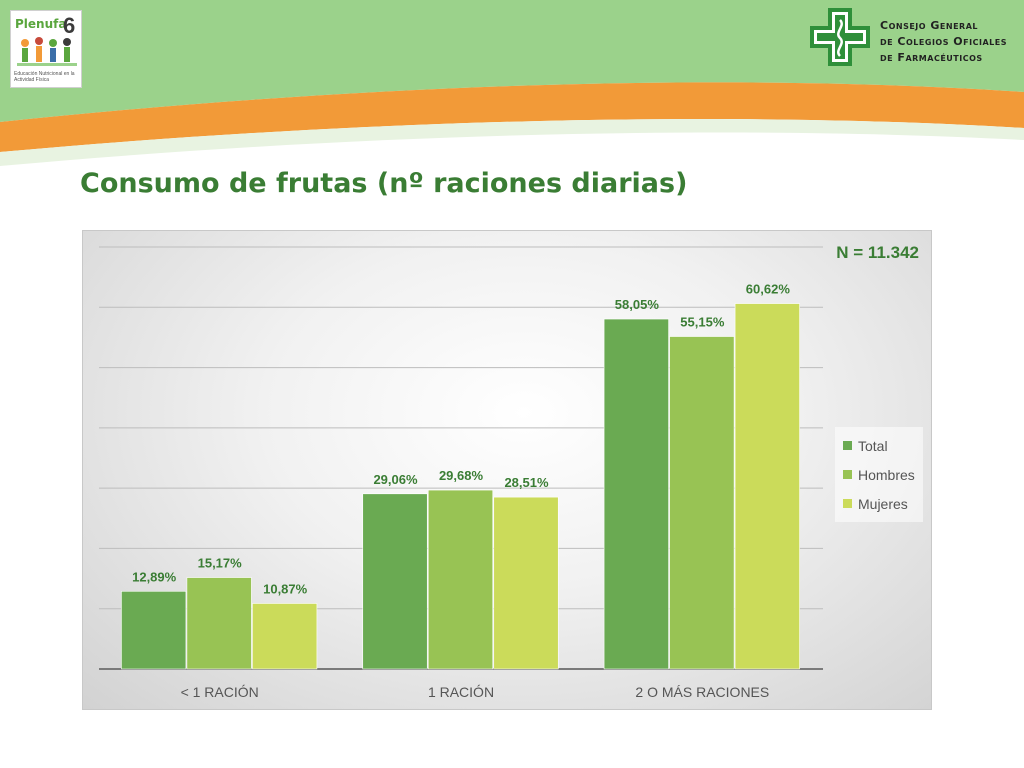  What do you see at coordinates (384, 183) in the screenshot?
I see `slide-title: Consumo de frutas (nº raciones diarias)` at bounding box center [384, 183].